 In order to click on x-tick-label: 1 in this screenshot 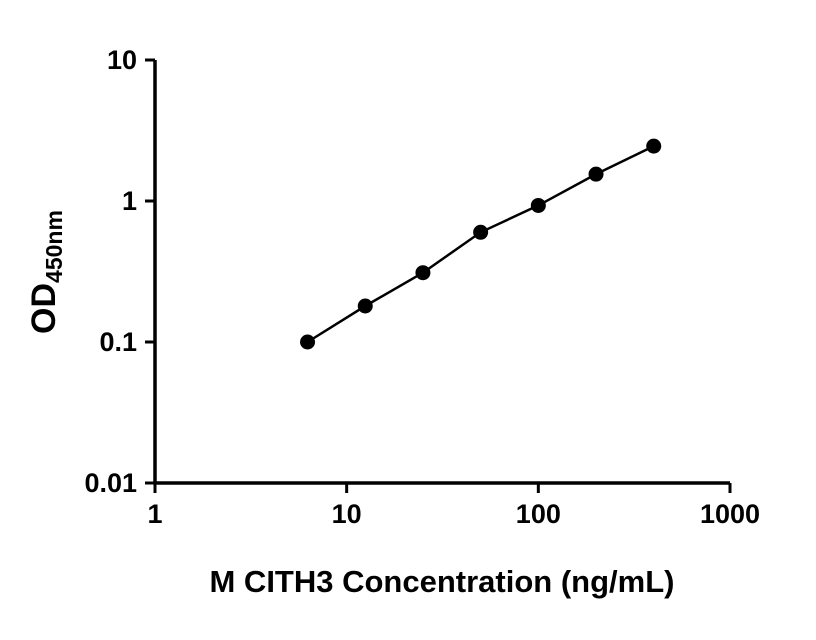, I will do `click(154, 514)`.